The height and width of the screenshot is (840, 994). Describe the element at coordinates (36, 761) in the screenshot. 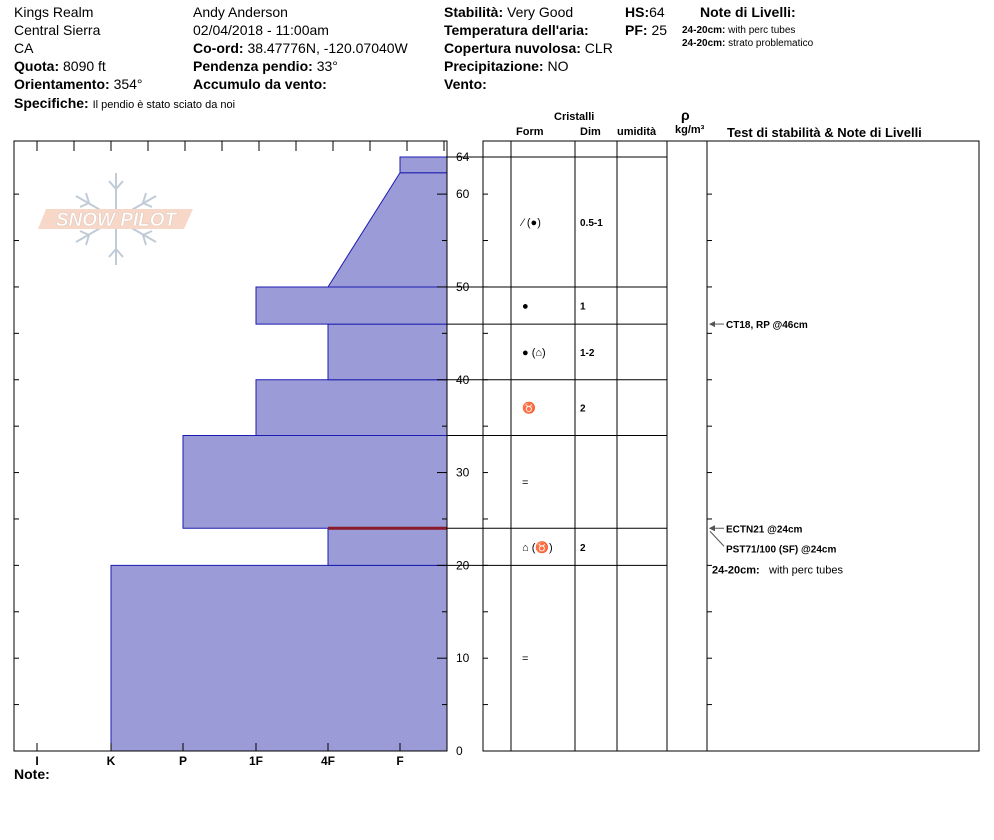

I see `hardness-label: I` at that location.